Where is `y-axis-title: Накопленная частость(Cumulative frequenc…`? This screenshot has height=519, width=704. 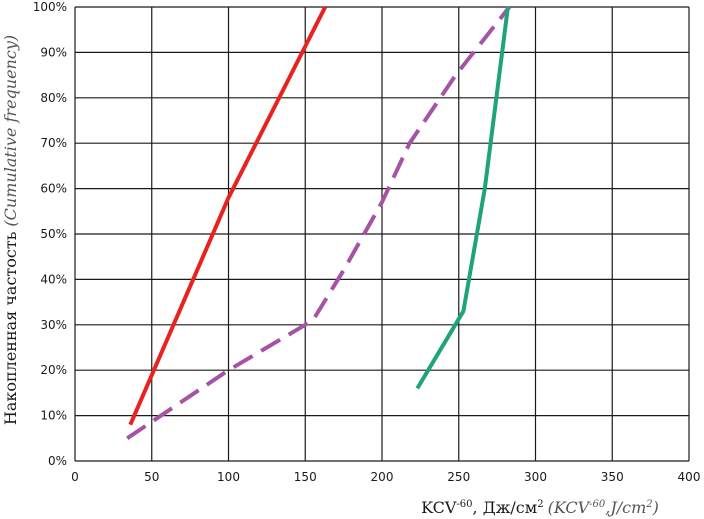 y-axis-title: Накопленная частость(Cumulative frequenc… is located at coordinates (10, 230).